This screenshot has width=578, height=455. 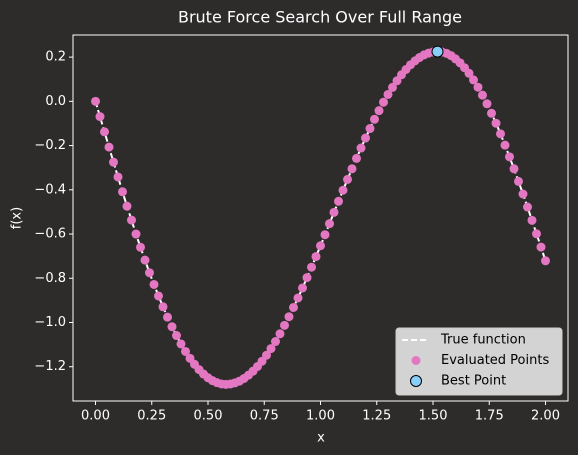 What do you see at coordinates (50, 322) in the screenshot?
I see `y-tick-label: −1.0` at bounding box center [50, 322].